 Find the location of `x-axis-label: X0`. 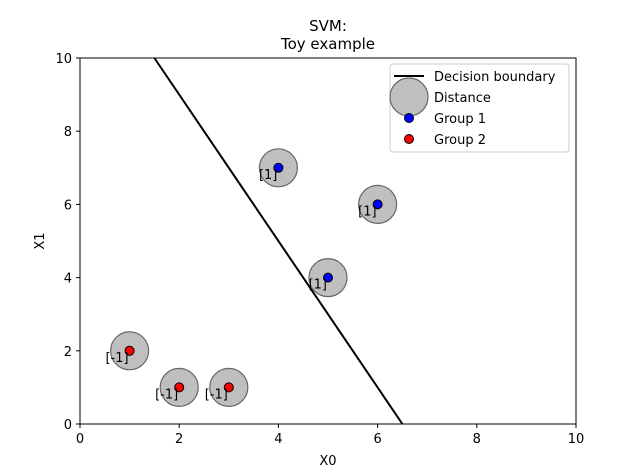

x-axis-label: X0 is located at coordinates (327, 461).